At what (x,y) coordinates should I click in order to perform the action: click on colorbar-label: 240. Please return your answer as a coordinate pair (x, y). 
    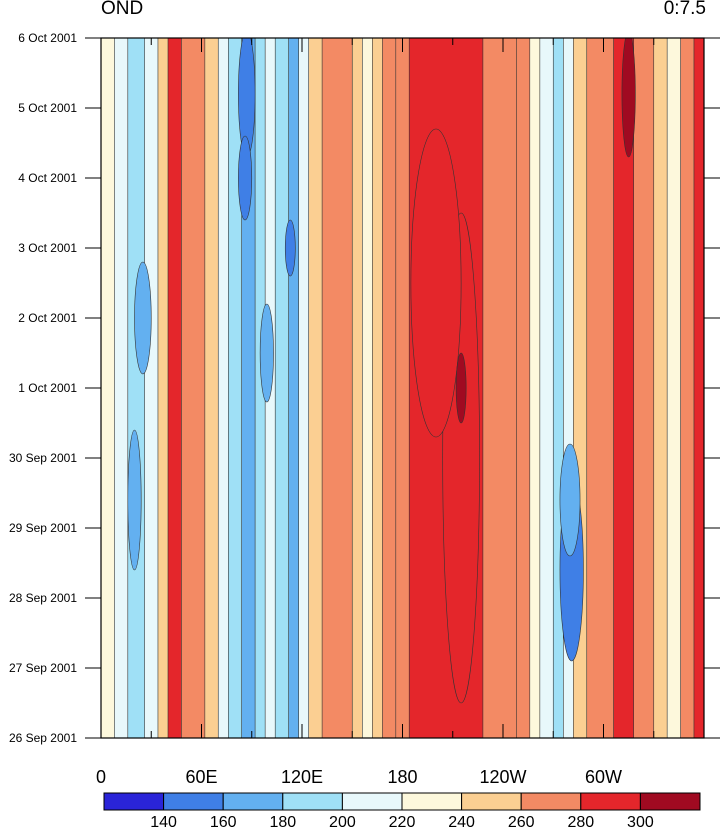
    Looking at the image, I should click on (461, 821).